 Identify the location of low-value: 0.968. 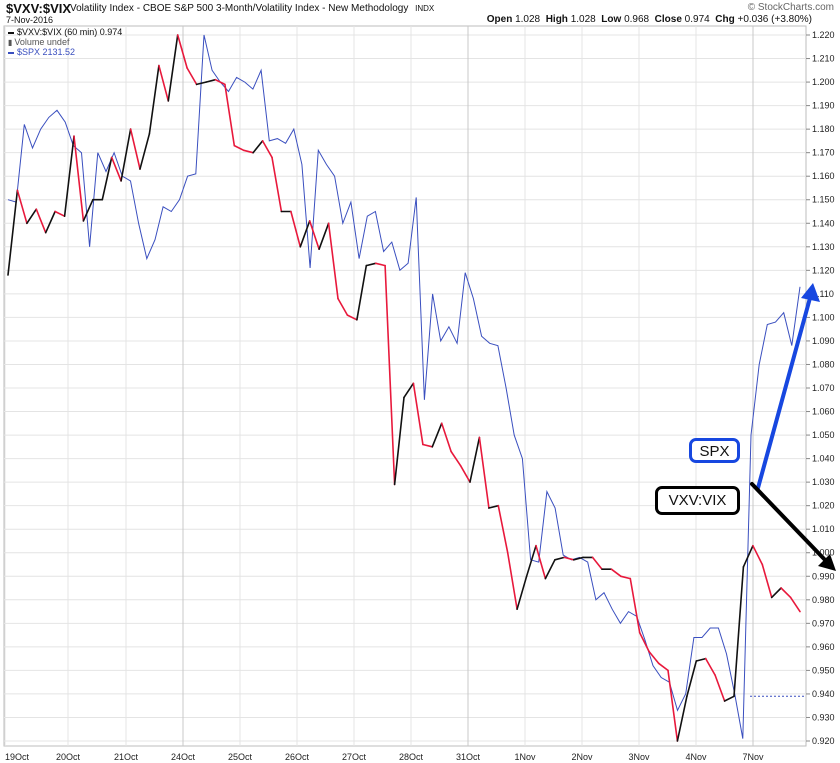
(637, 19).